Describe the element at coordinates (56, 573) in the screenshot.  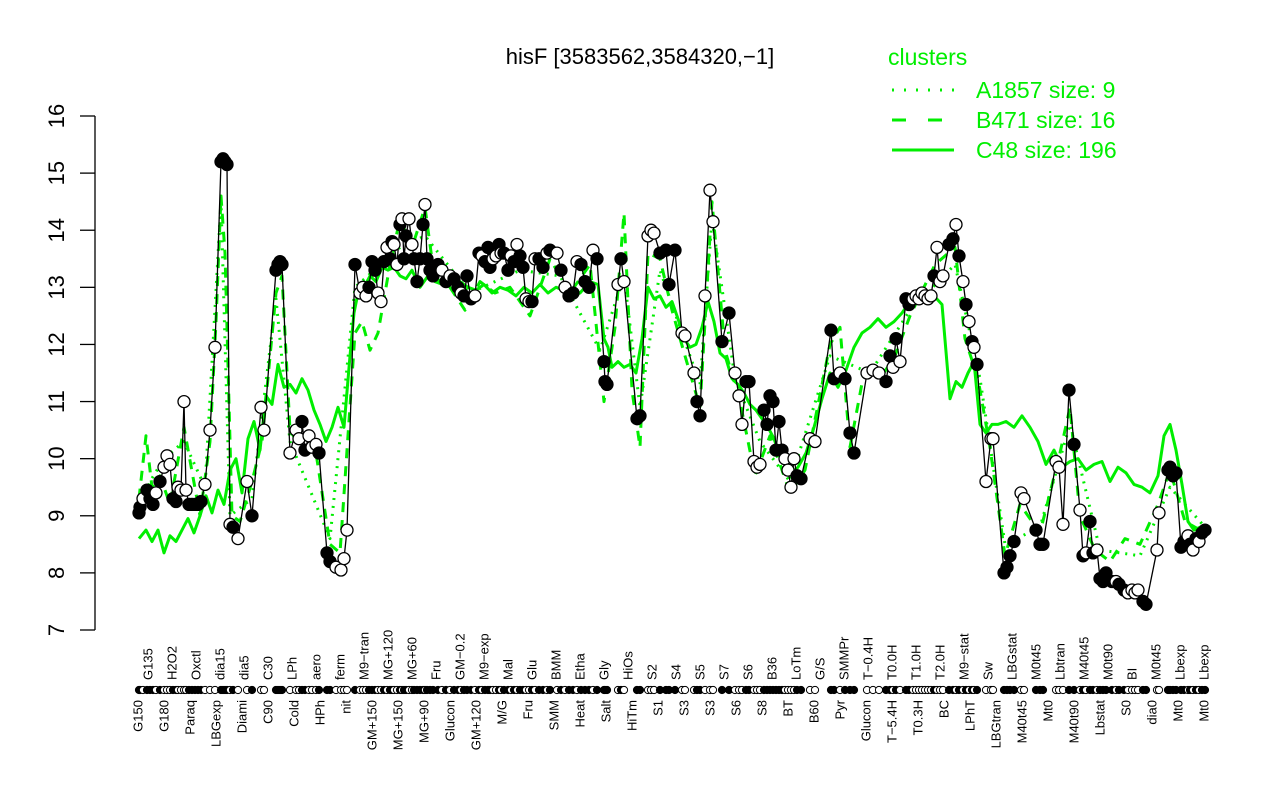
I see `y-tick-label: 8` at that location.